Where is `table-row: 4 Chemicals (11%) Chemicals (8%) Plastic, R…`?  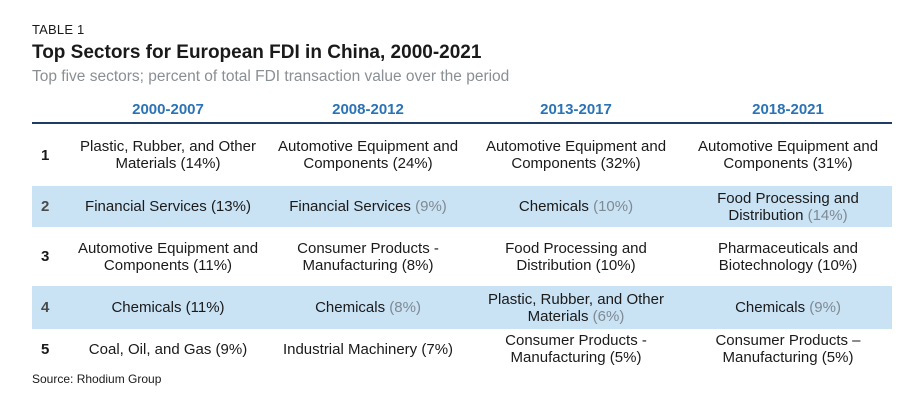
table-row: 4 Chemicals (11%) Chemicals (8%) Plastic, R… is located at coordinates (462, 307).